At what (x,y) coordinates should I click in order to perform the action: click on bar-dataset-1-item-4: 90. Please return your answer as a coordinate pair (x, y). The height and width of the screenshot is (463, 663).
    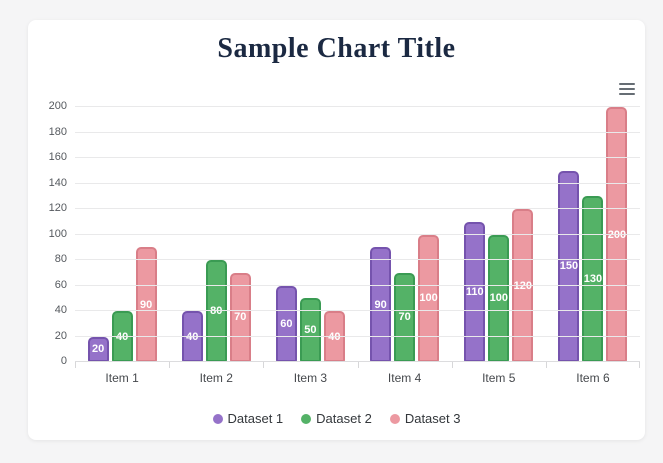
    Looking at the image, I should click on (381, 304).